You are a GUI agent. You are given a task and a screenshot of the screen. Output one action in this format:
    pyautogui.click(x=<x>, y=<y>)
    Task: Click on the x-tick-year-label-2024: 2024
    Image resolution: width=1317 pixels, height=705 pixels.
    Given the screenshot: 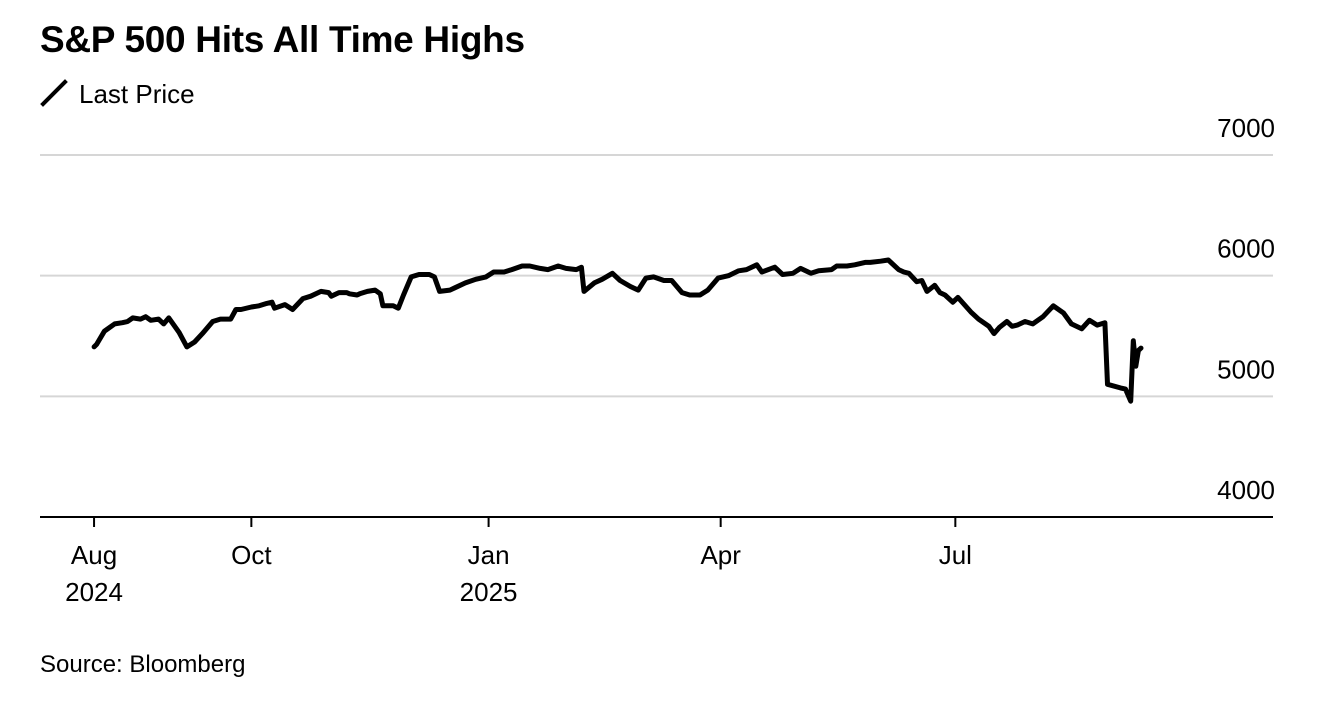 What is the action you would take?
    pyautogui.click(x=94, y=592)
    